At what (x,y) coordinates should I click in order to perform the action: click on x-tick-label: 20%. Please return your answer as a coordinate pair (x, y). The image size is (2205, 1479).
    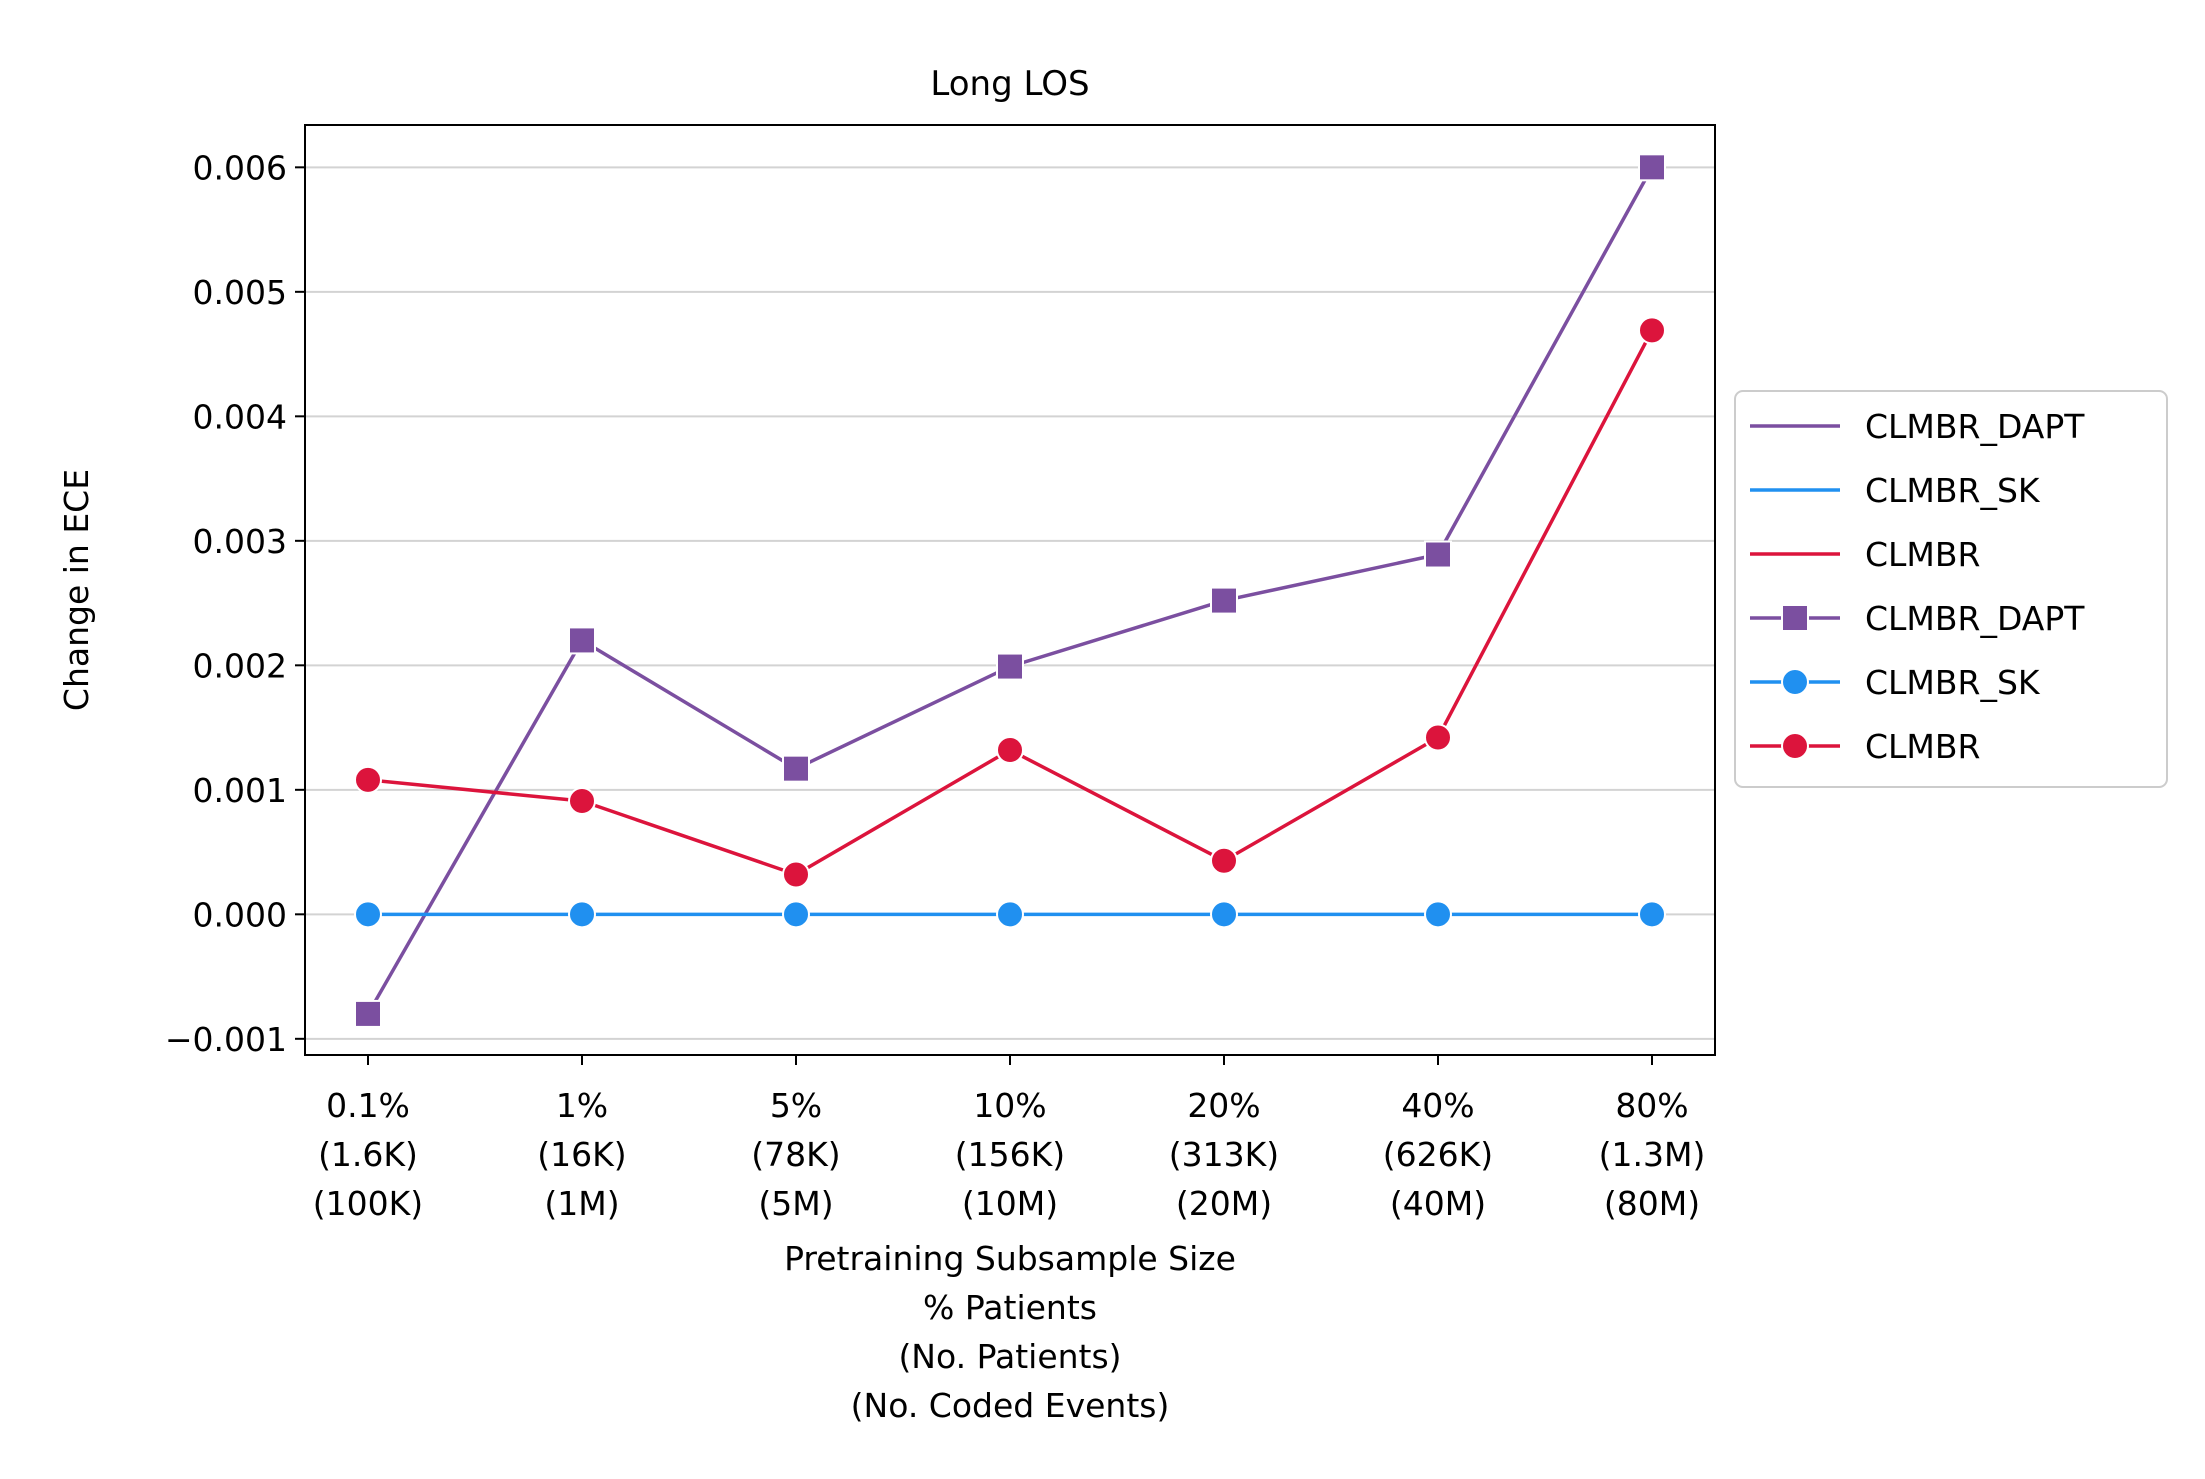
    Looking at the image, I should click on (1223, 1105).